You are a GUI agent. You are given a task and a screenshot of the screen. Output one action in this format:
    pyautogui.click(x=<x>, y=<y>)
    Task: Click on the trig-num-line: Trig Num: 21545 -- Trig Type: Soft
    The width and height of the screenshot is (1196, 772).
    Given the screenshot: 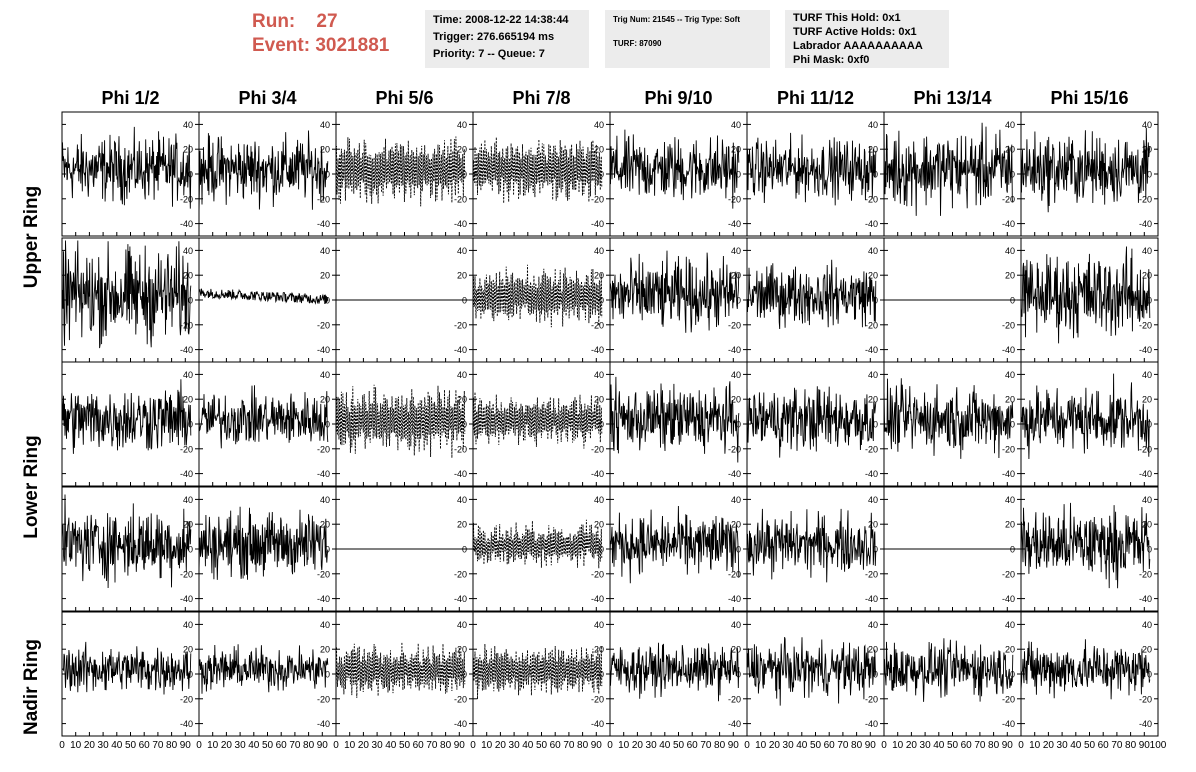 What is the action you would take?
    pyautogui.click(x=676, y=19)
    